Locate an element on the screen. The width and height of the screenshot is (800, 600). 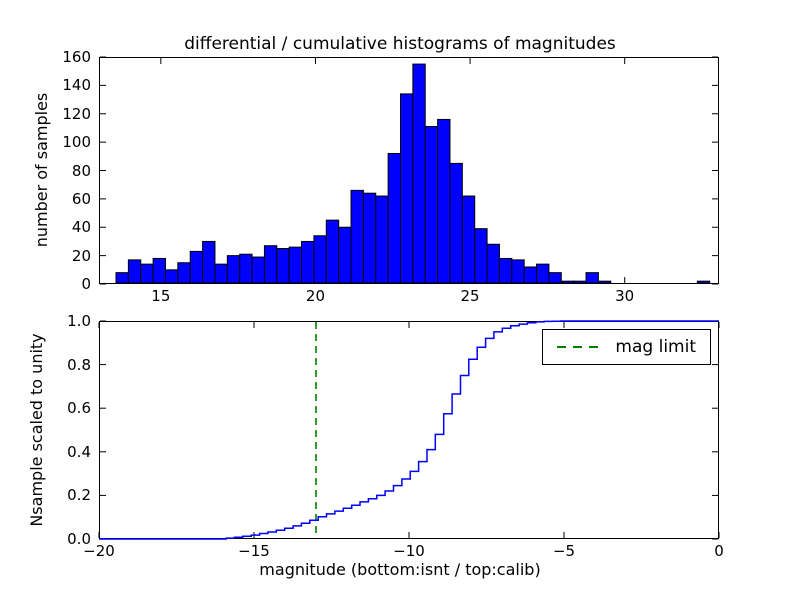
legend: mag limit is located at coordinates (626, 347).